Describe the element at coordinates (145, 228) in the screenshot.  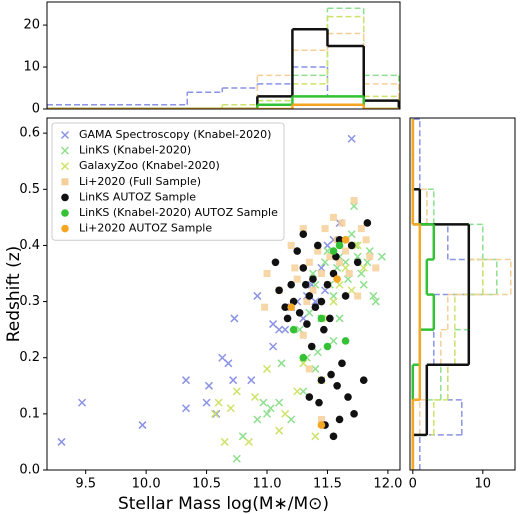
I see `legend-label: Li+2020 AUTOZ Sample` at that location.